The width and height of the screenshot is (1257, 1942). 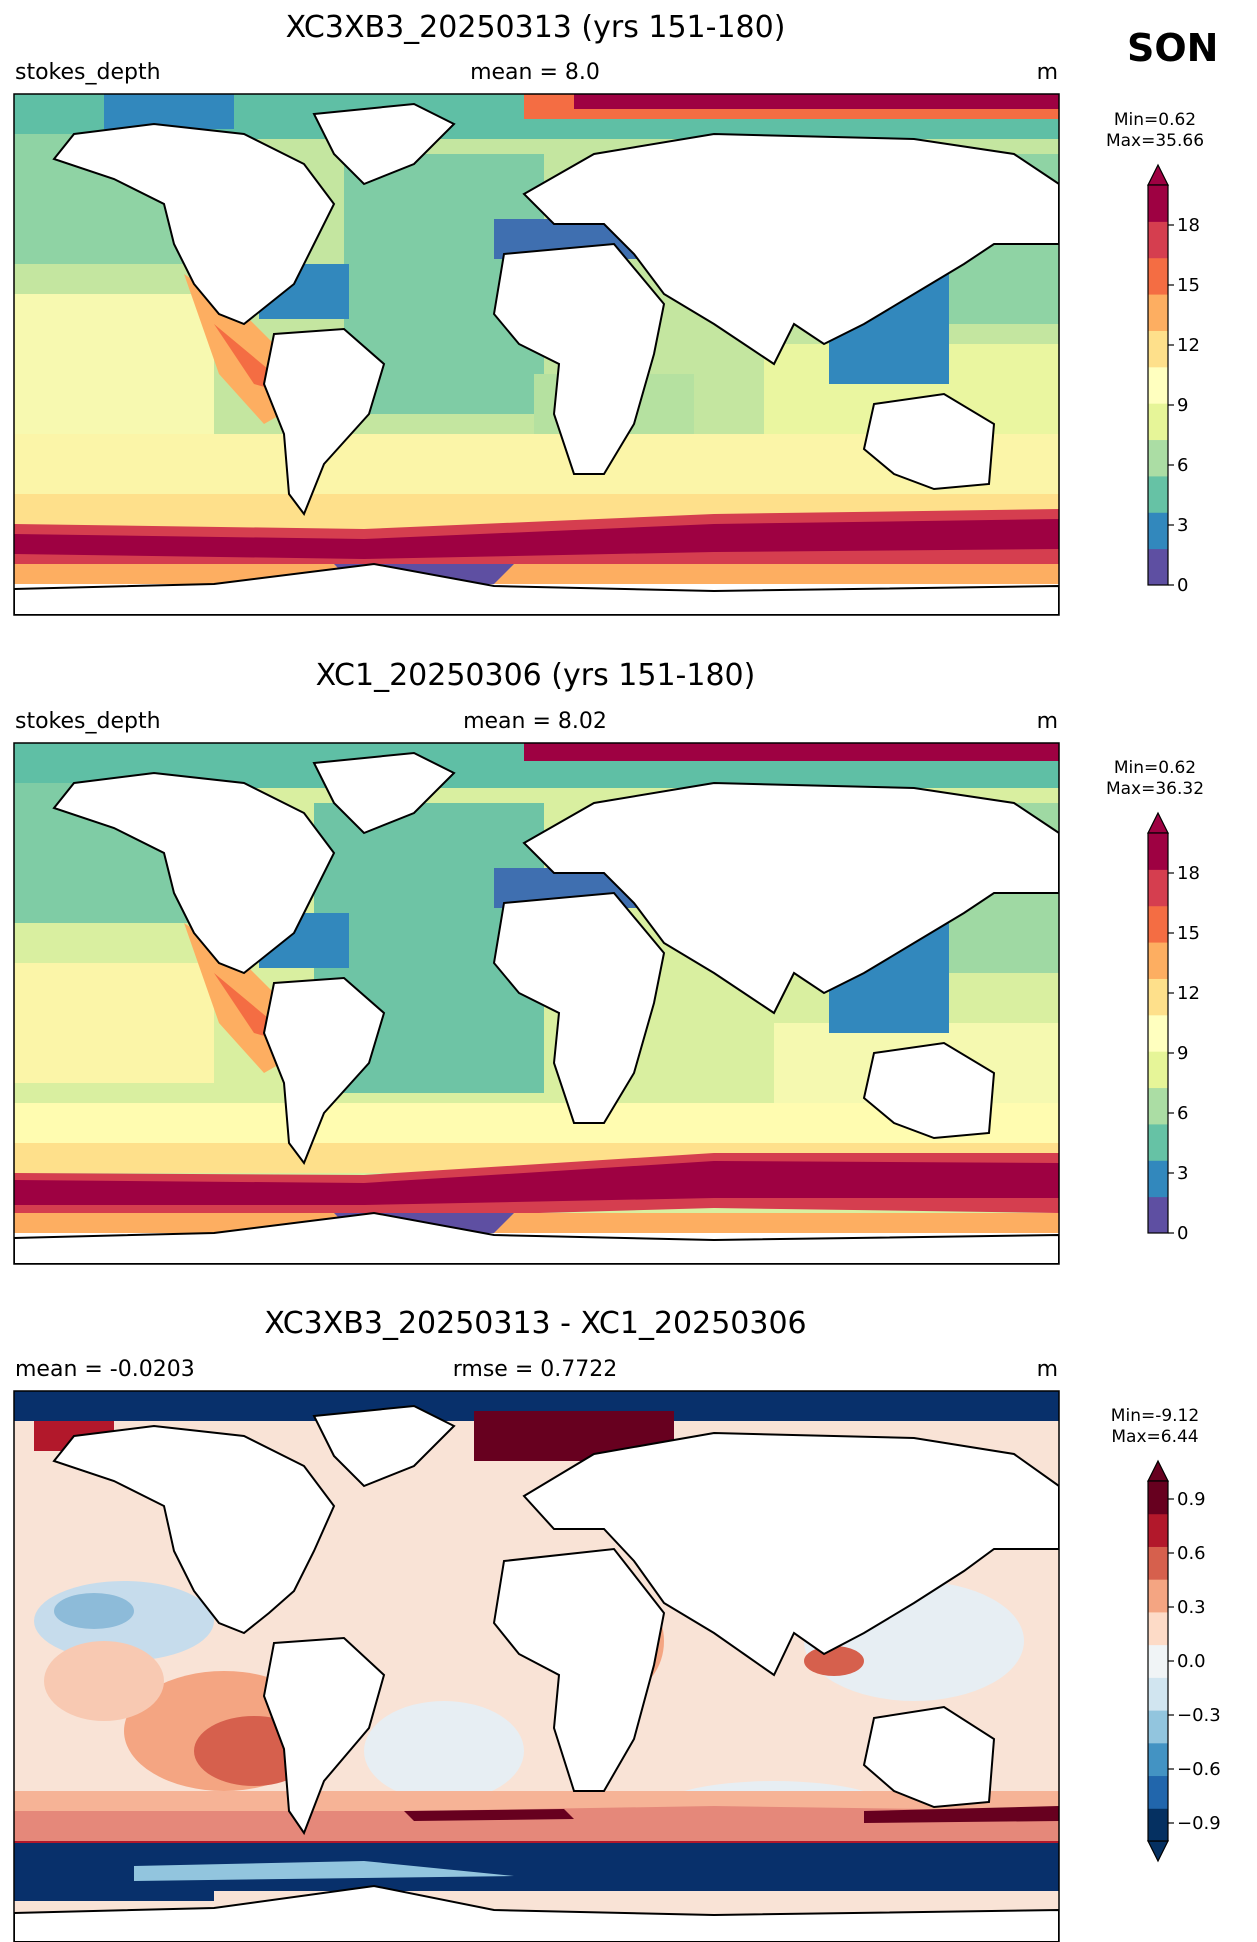 I want to click on panel-2-variable-label: stokes_depth, so click(x=88, y=721).